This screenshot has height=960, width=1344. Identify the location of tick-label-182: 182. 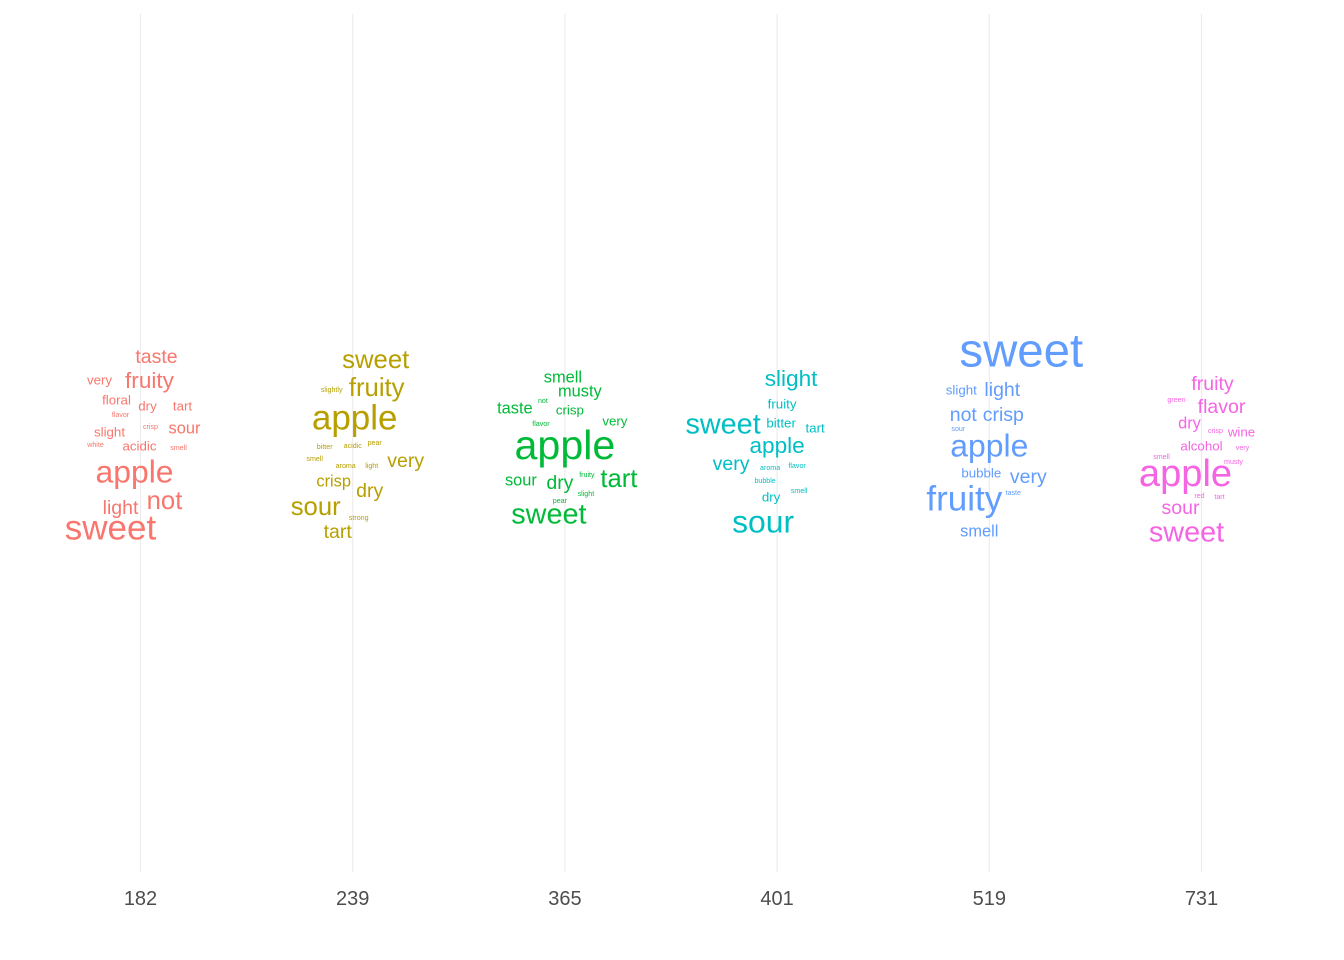
(140, 899).